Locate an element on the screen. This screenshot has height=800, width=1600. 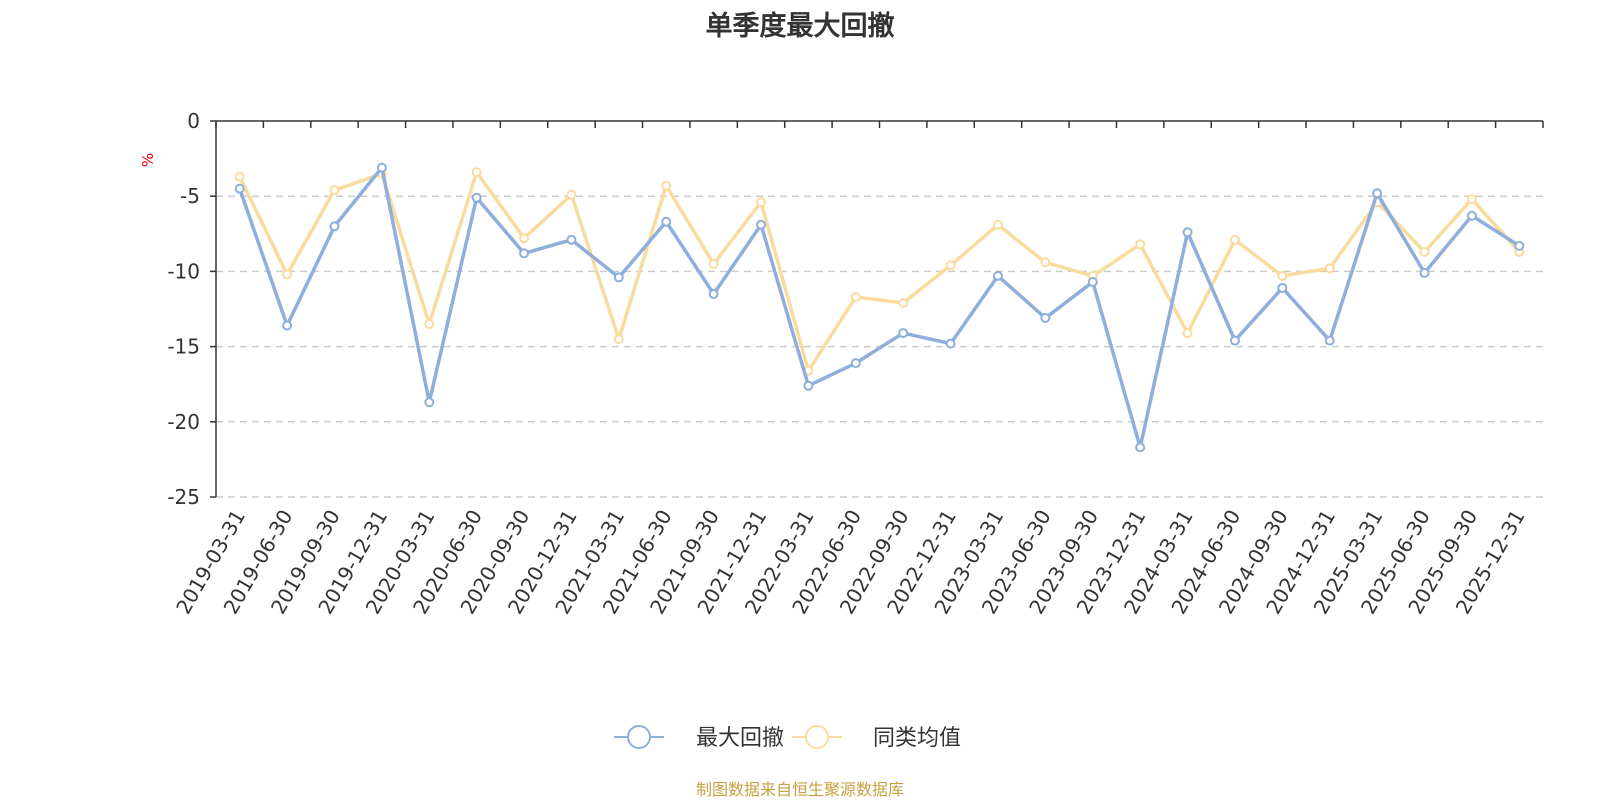
legend-label: 同类均值 is located at coordinates (917, 738).